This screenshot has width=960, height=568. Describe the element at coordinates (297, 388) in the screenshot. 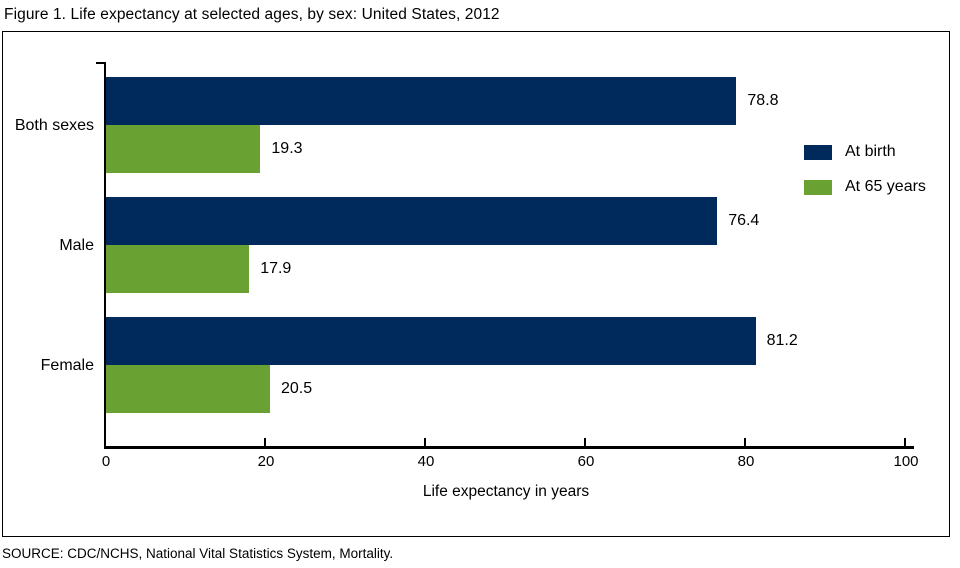

I see `bar-value-label: 20.5` at that location.